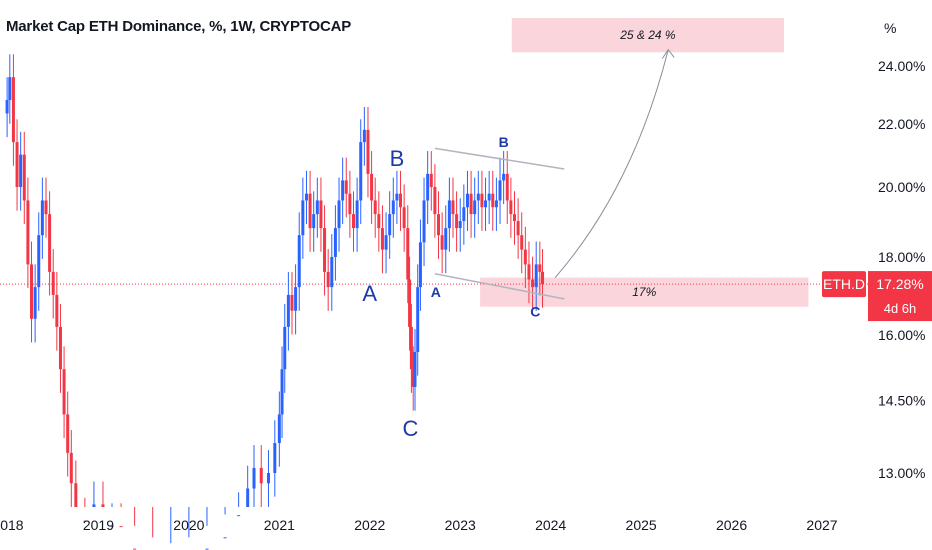 The image size is (932, 550). Describe the element at coordinates (901, 66) in the screenshot. I see `y-tick-label: 24.00%` at that location.